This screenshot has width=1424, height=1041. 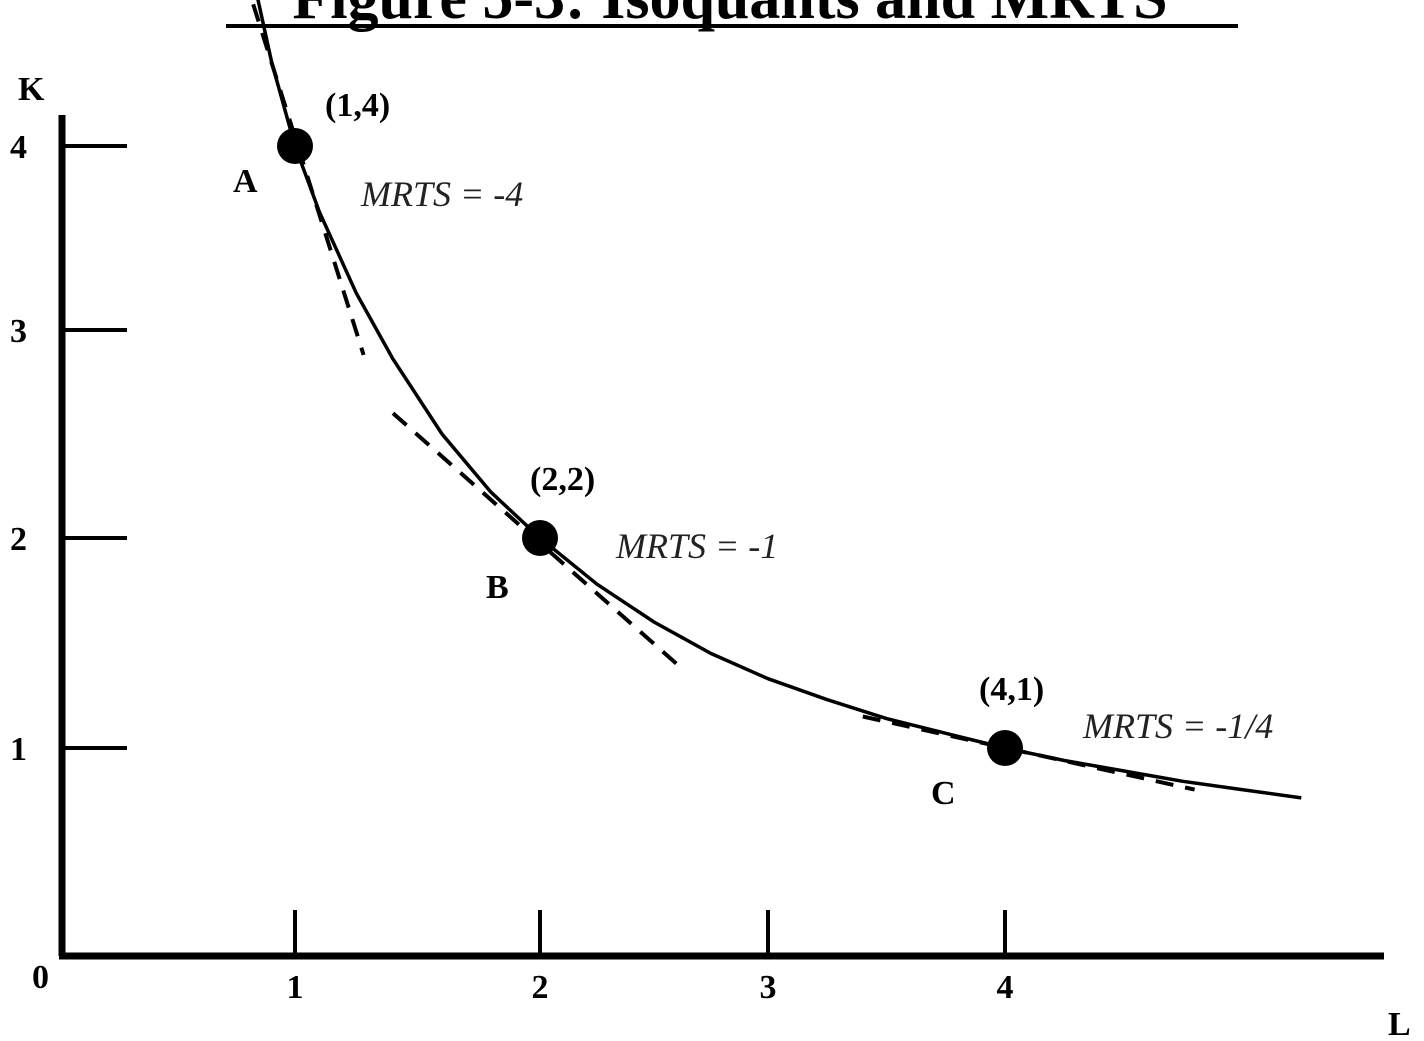 I want to click on x-tick-label-2: 2, so click(x=540, y=987).